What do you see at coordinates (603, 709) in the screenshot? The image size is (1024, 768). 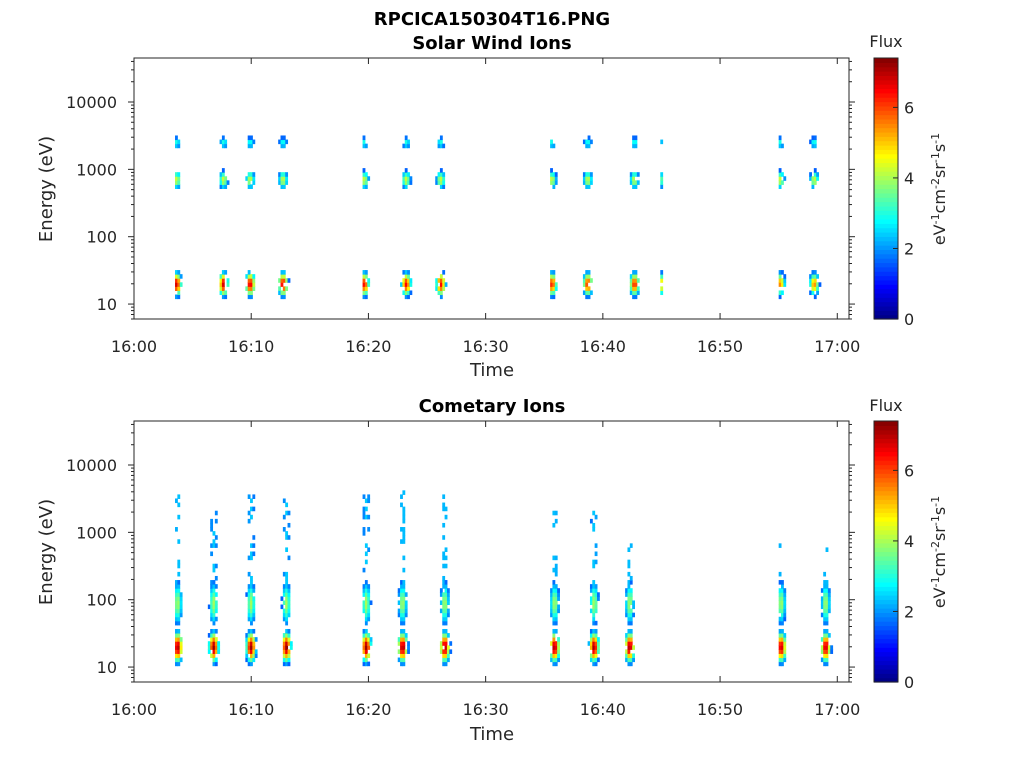 I see `x-tick-label: 16:40` at bounding box center [603, 709].